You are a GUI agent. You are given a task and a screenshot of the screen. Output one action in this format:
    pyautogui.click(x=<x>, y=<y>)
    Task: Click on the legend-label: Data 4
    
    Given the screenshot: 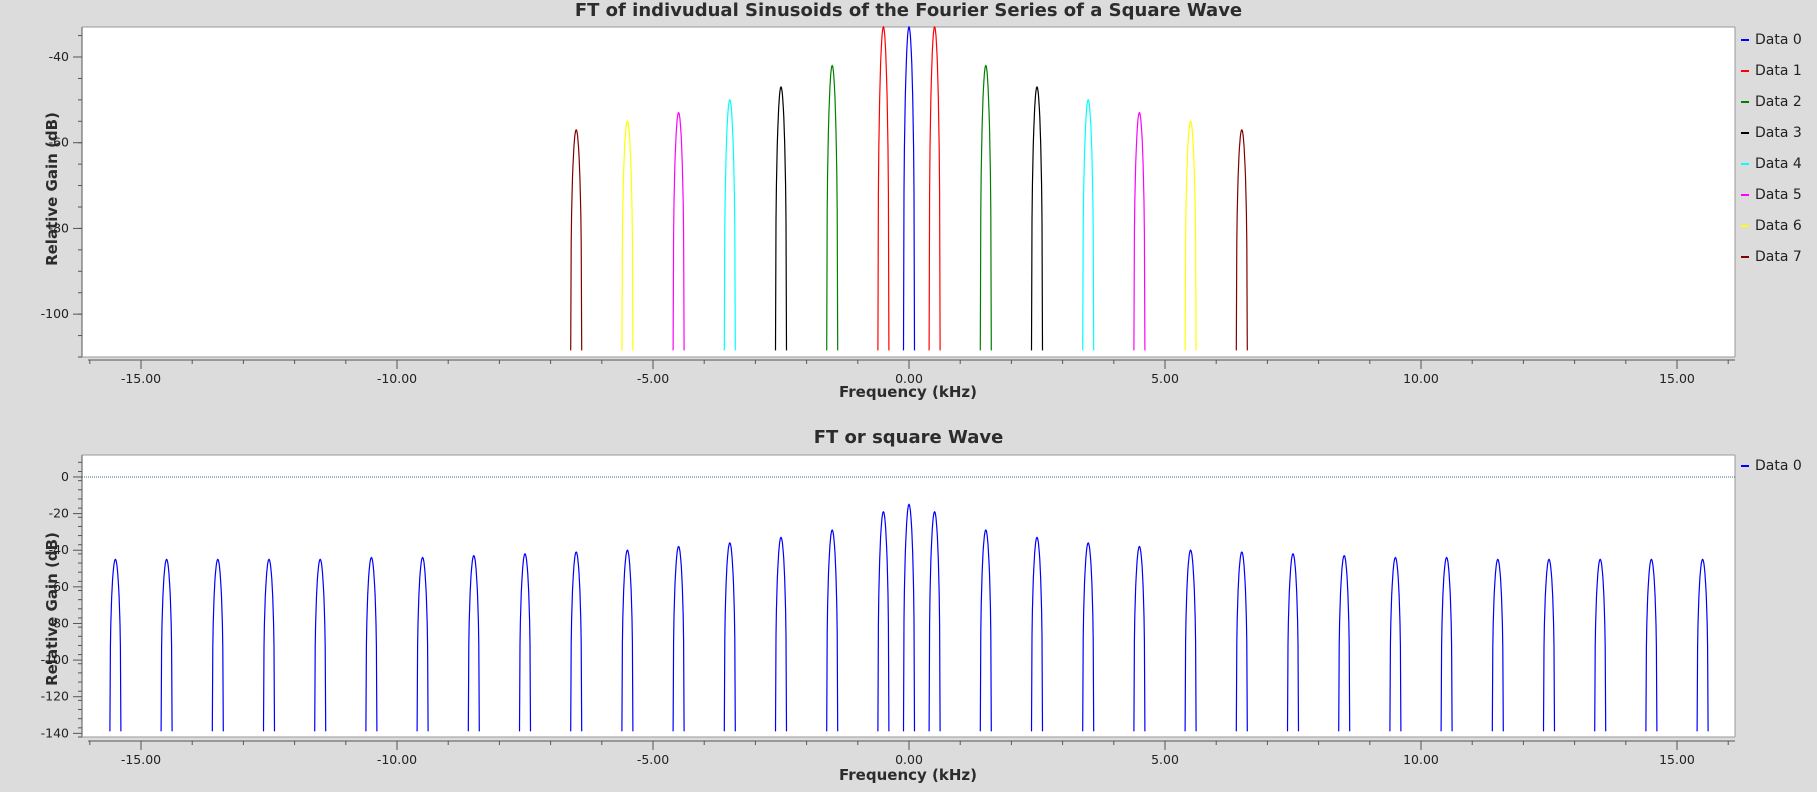 What is the action you would take?
    pyautogui.click(x=1778, y=163)
    